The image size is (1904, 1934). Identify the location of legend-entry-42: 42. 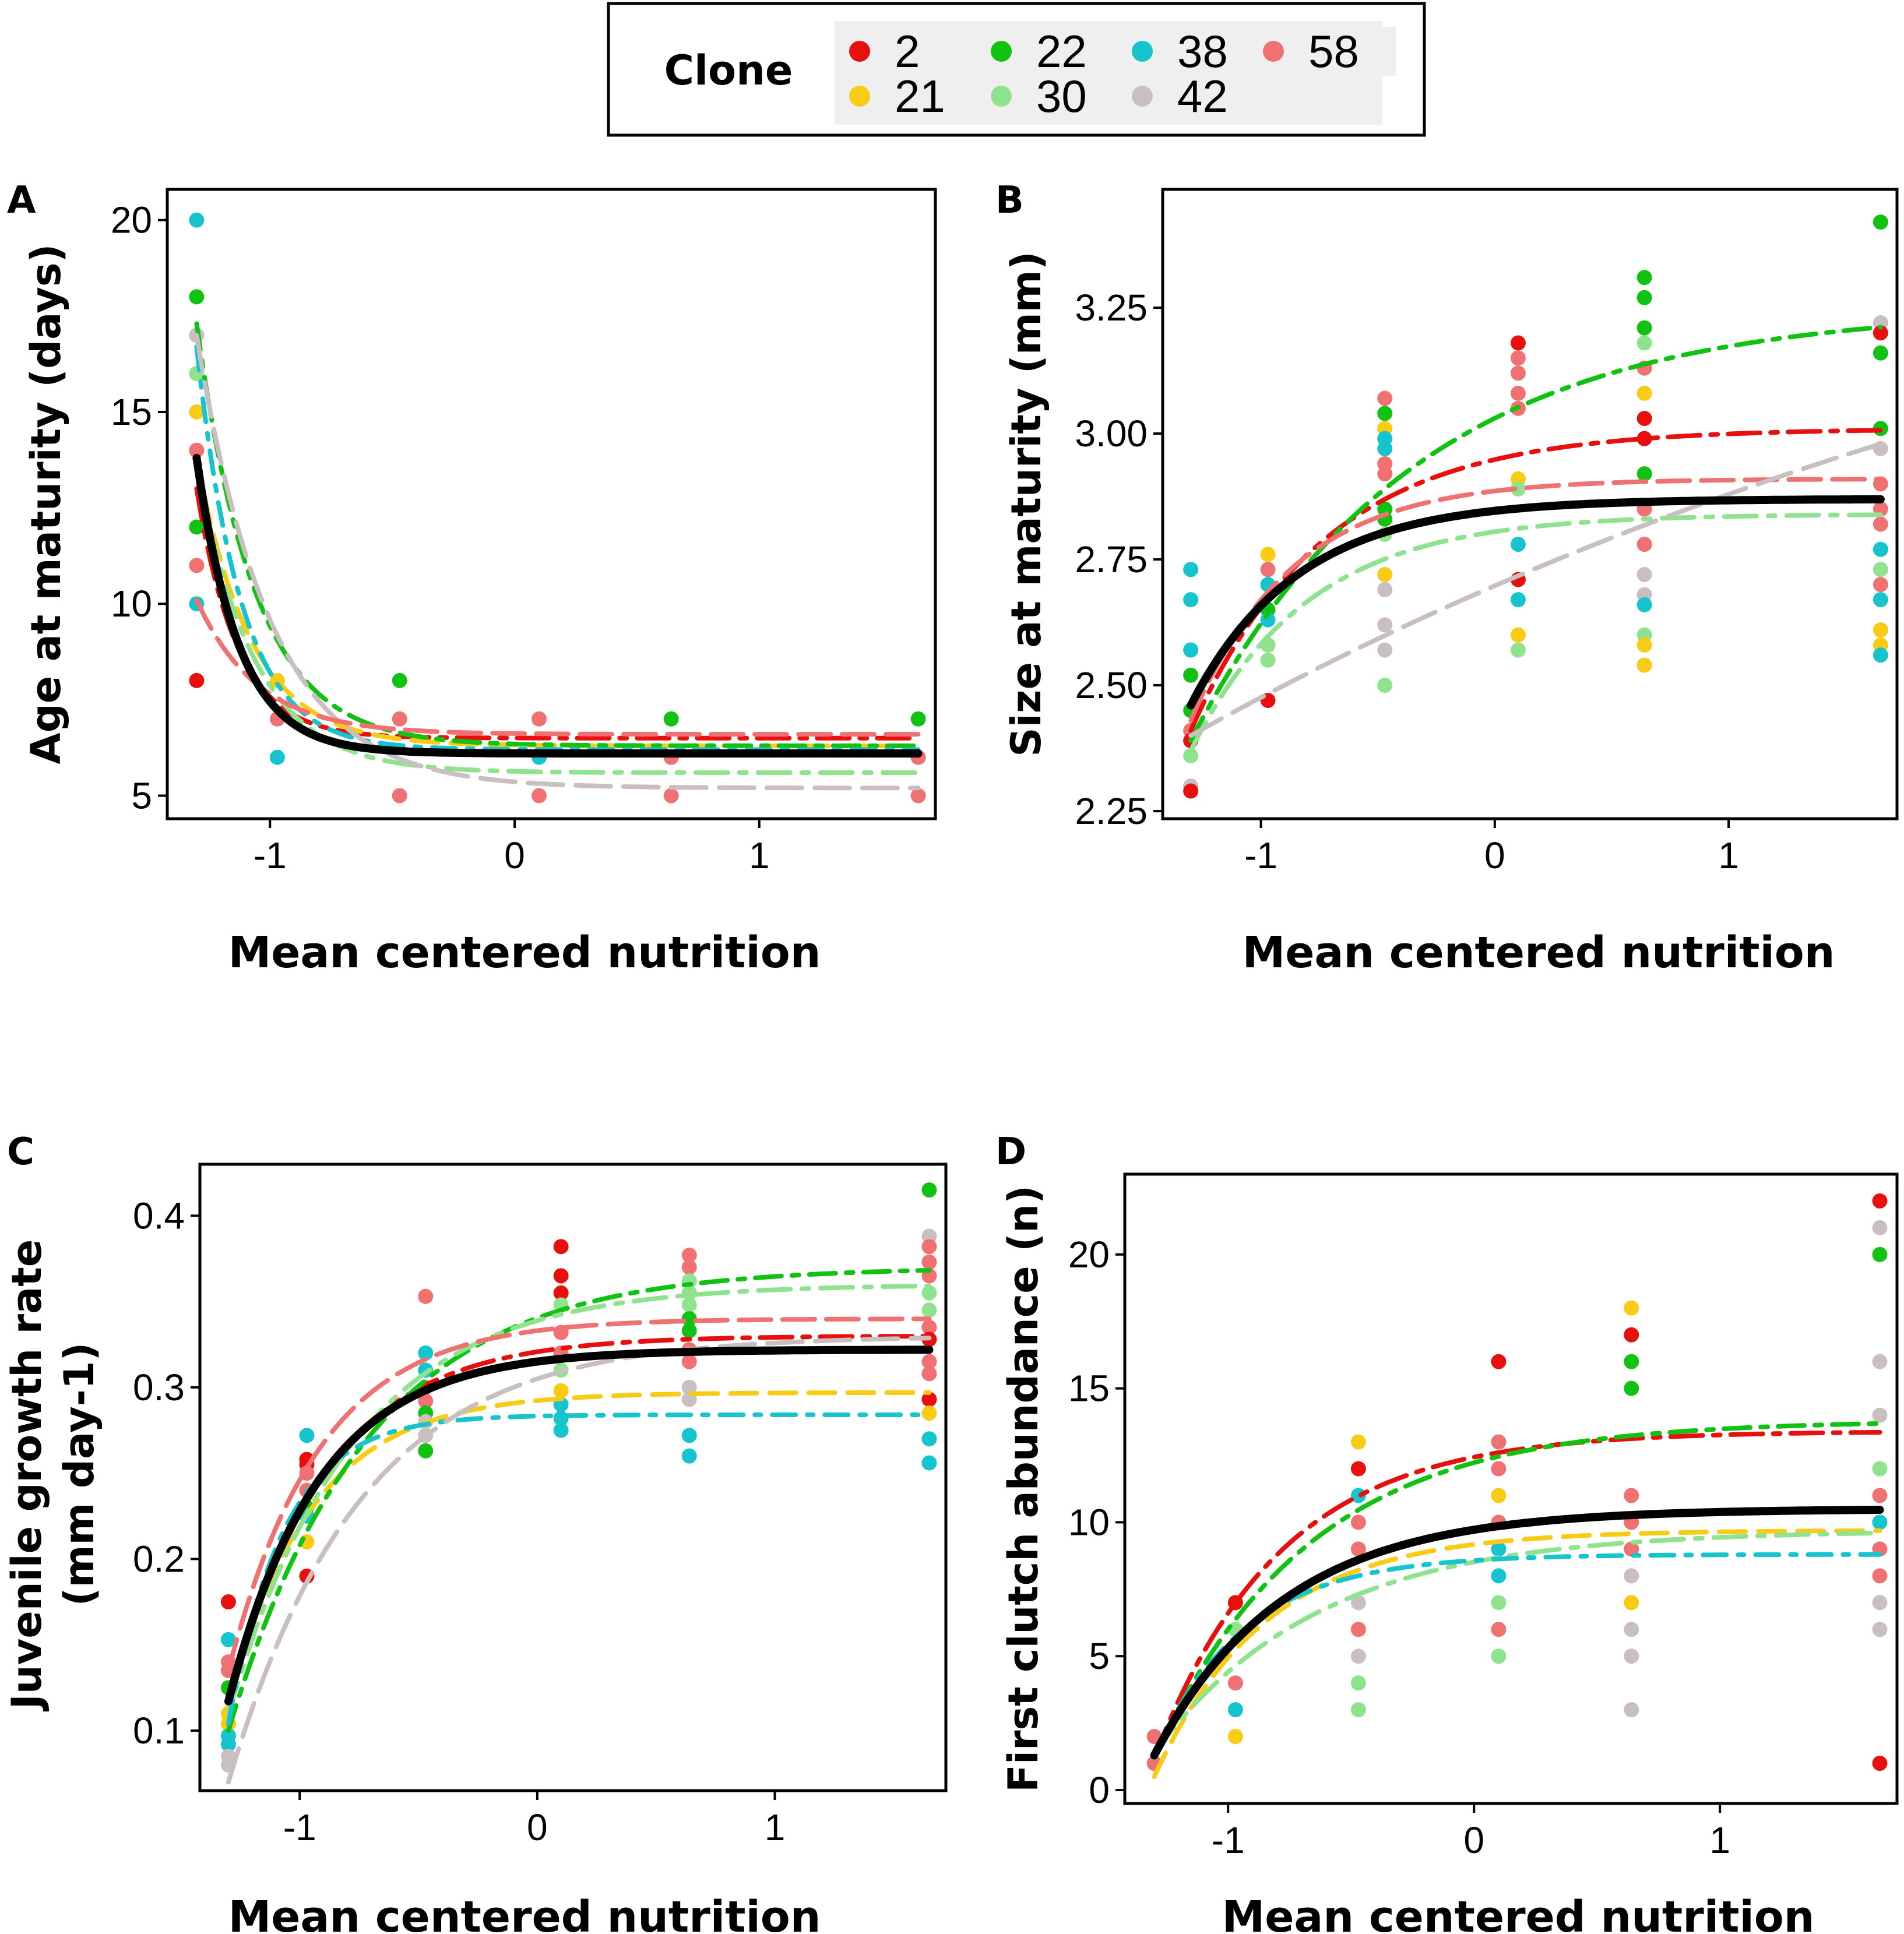
(1180, 96).